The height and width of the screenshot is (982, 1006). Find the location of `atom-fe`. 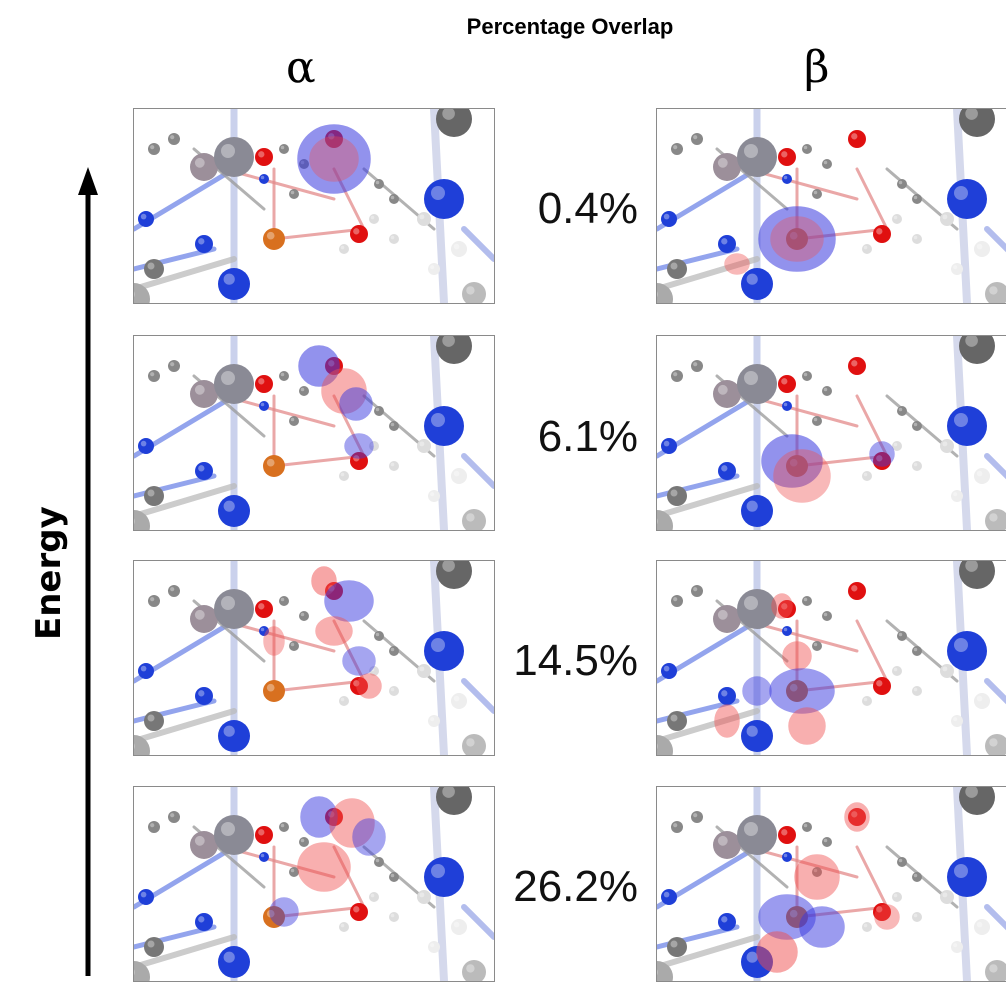

atom-fe is located at coordinates (274, 466).